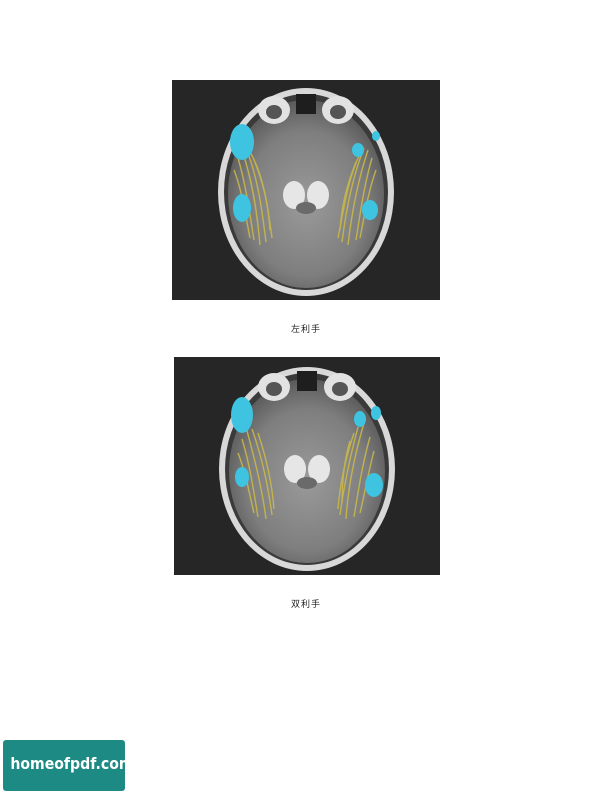 This screenshot has width=612, height=792. What do you see at coordinates (72, 763) in the screenshot?
I see `watermark-text: homeofpdf.com` at bounding box center [72, 763].